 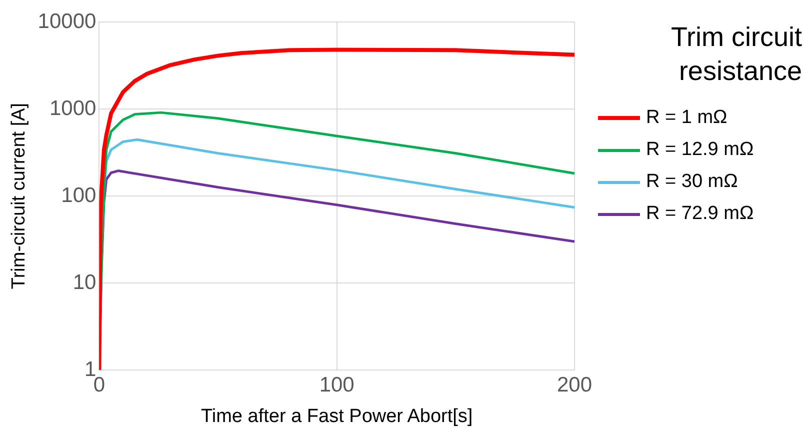 What do you see at coordinates (67, 21) in the screenshot?
I see `y-tick-label: 10000` at bounding box center [67, 21].